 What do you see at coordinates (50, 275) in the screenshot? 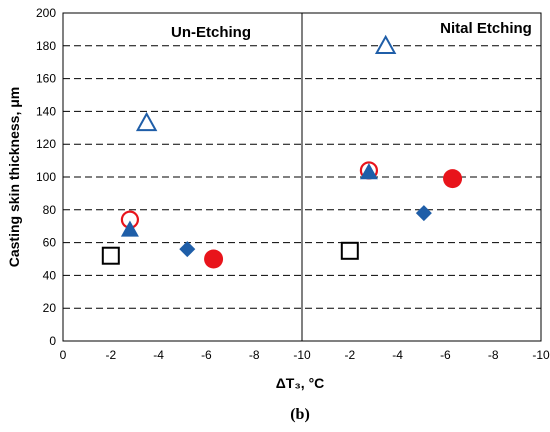
I see `y-tick-label: 40` at bounding box center [50, 275].